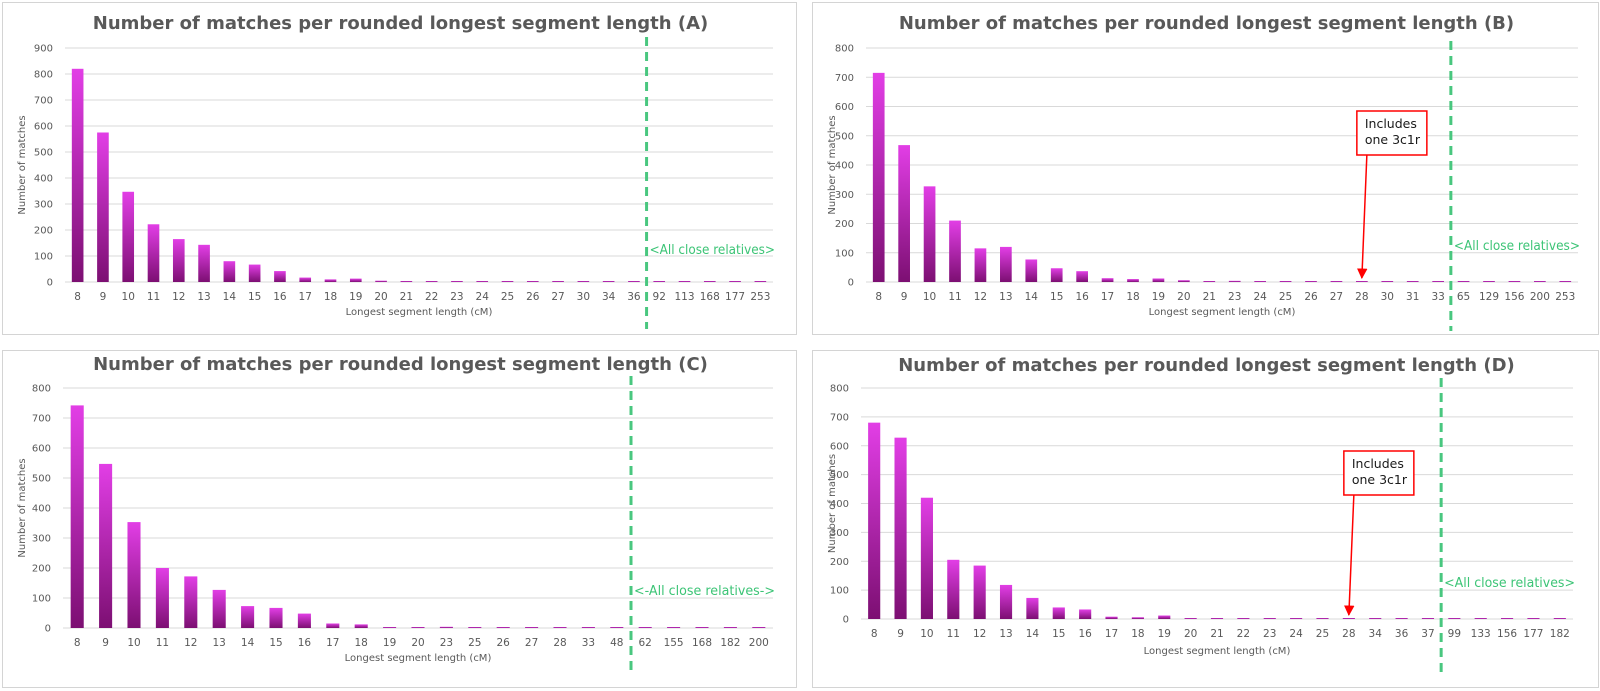 The width and height of the screenshot is (1600, 691). What do you see at coordinates (844, 136) in the screenshot?
I see `y-tick-label: 500` at bounding box center [844, 136].